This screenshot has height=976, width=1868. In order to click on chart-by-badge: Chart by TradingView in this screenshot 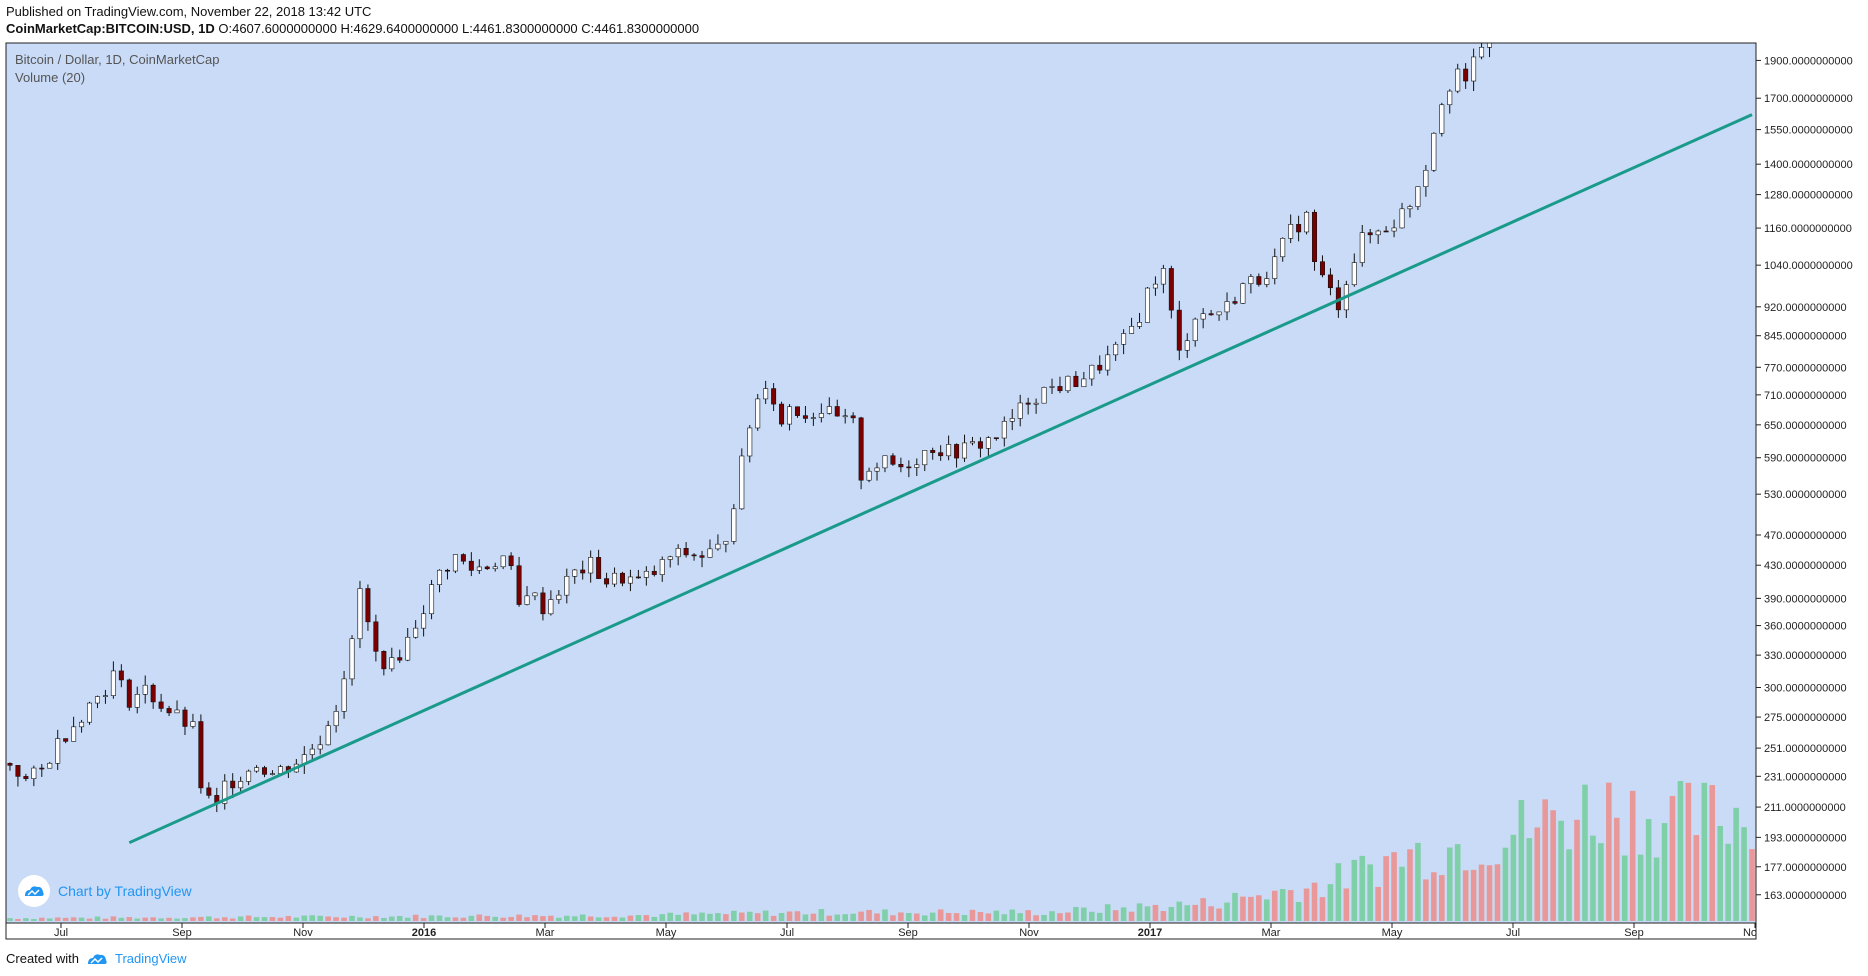, I will do `click(105, 891)`.